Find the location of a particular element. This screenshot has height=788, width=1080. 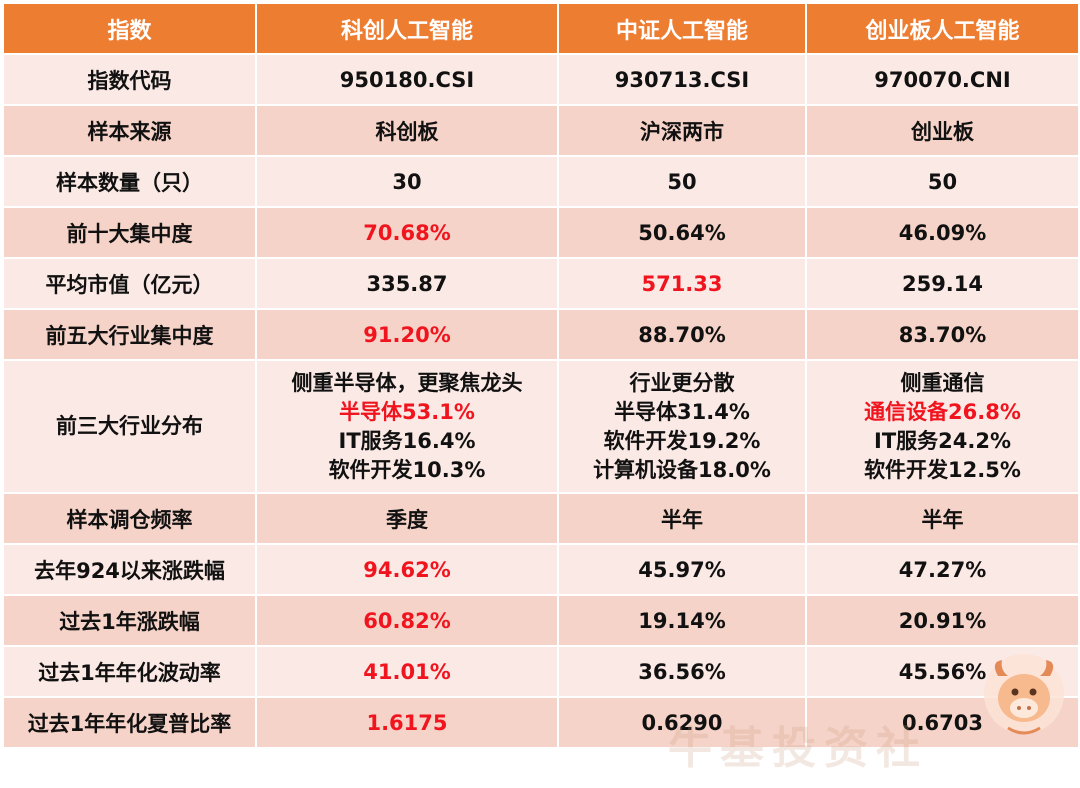

cell-value: 45.56% is located at coordinates (942, 671).